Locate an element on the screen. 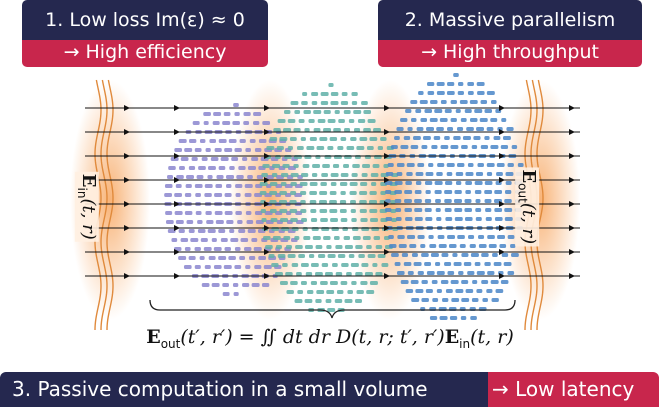 This screenshot has height=407, width=660. high-throughput-label: → High throughput is located at coordinates (510, 53).